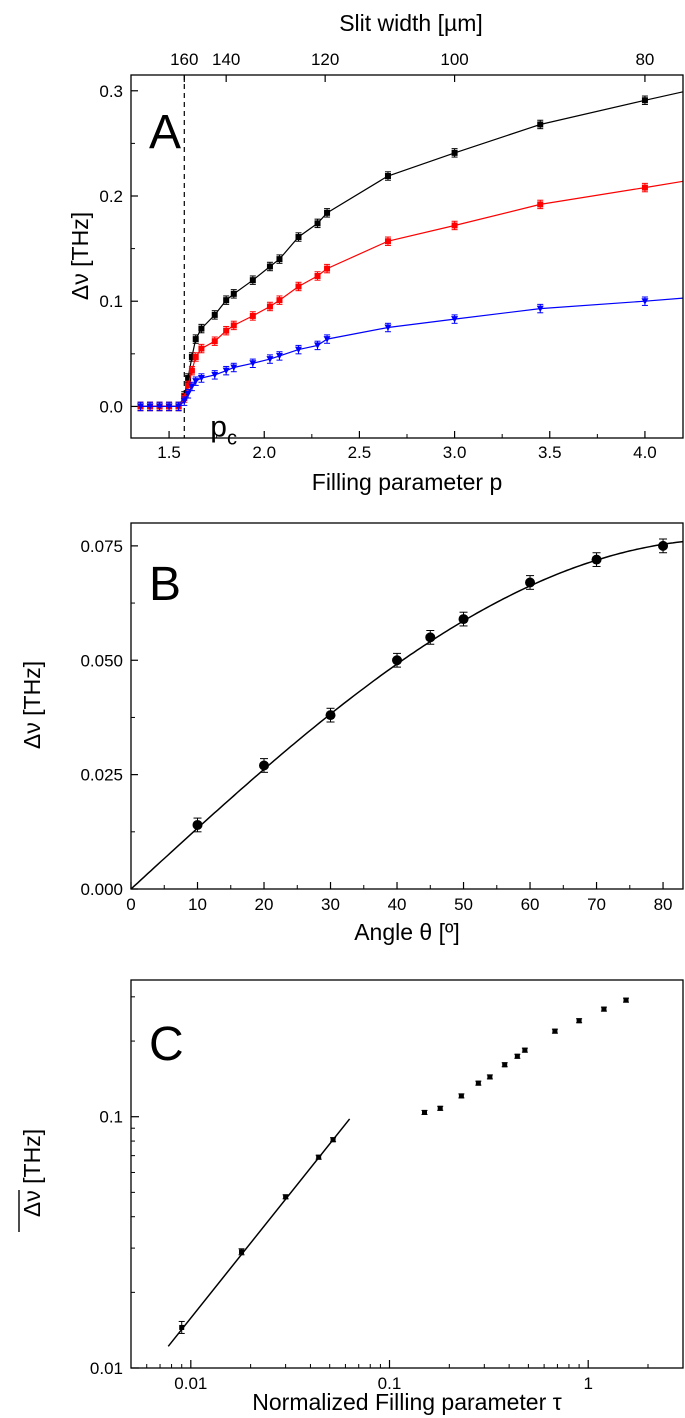 This screenshot has height=1418, width=685. Describe the element at coordinates (463, 904) in the screenshot. I see `x-tick-label: 50` at that location.